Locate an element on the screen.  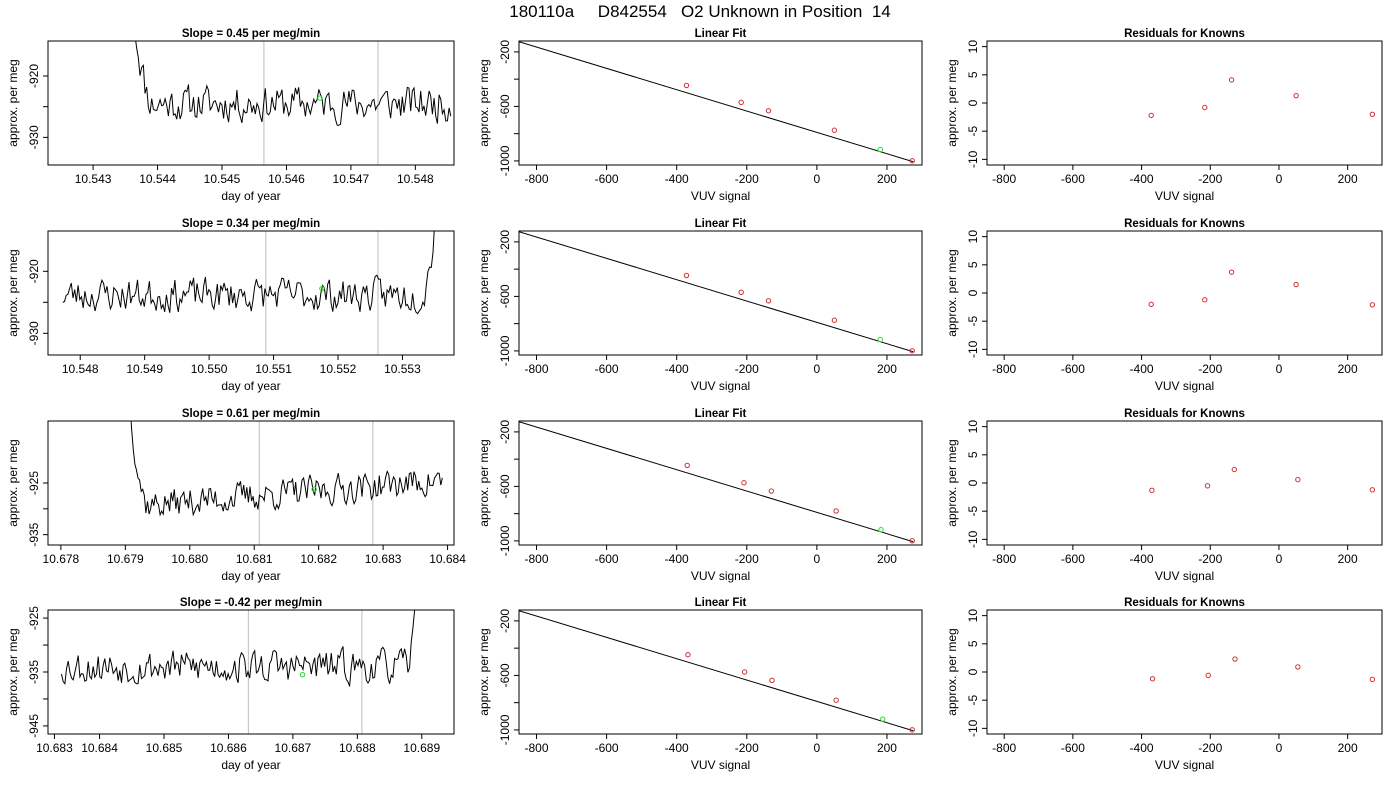
panel-title: Slope = 0.61 per meg/min is located at coordinates (251, 414).